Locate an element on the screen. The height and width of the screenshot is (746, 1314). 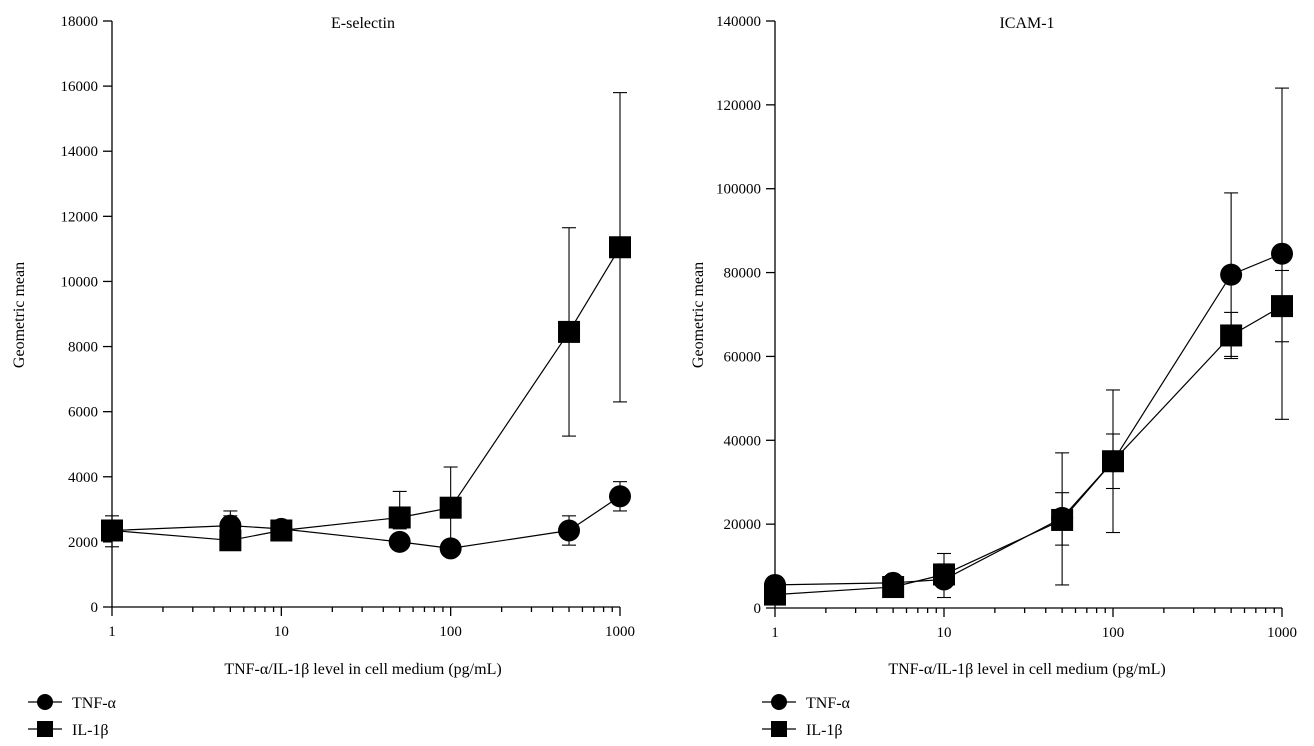
y-tick-label: 60000 is located at coordinates (743, 357).